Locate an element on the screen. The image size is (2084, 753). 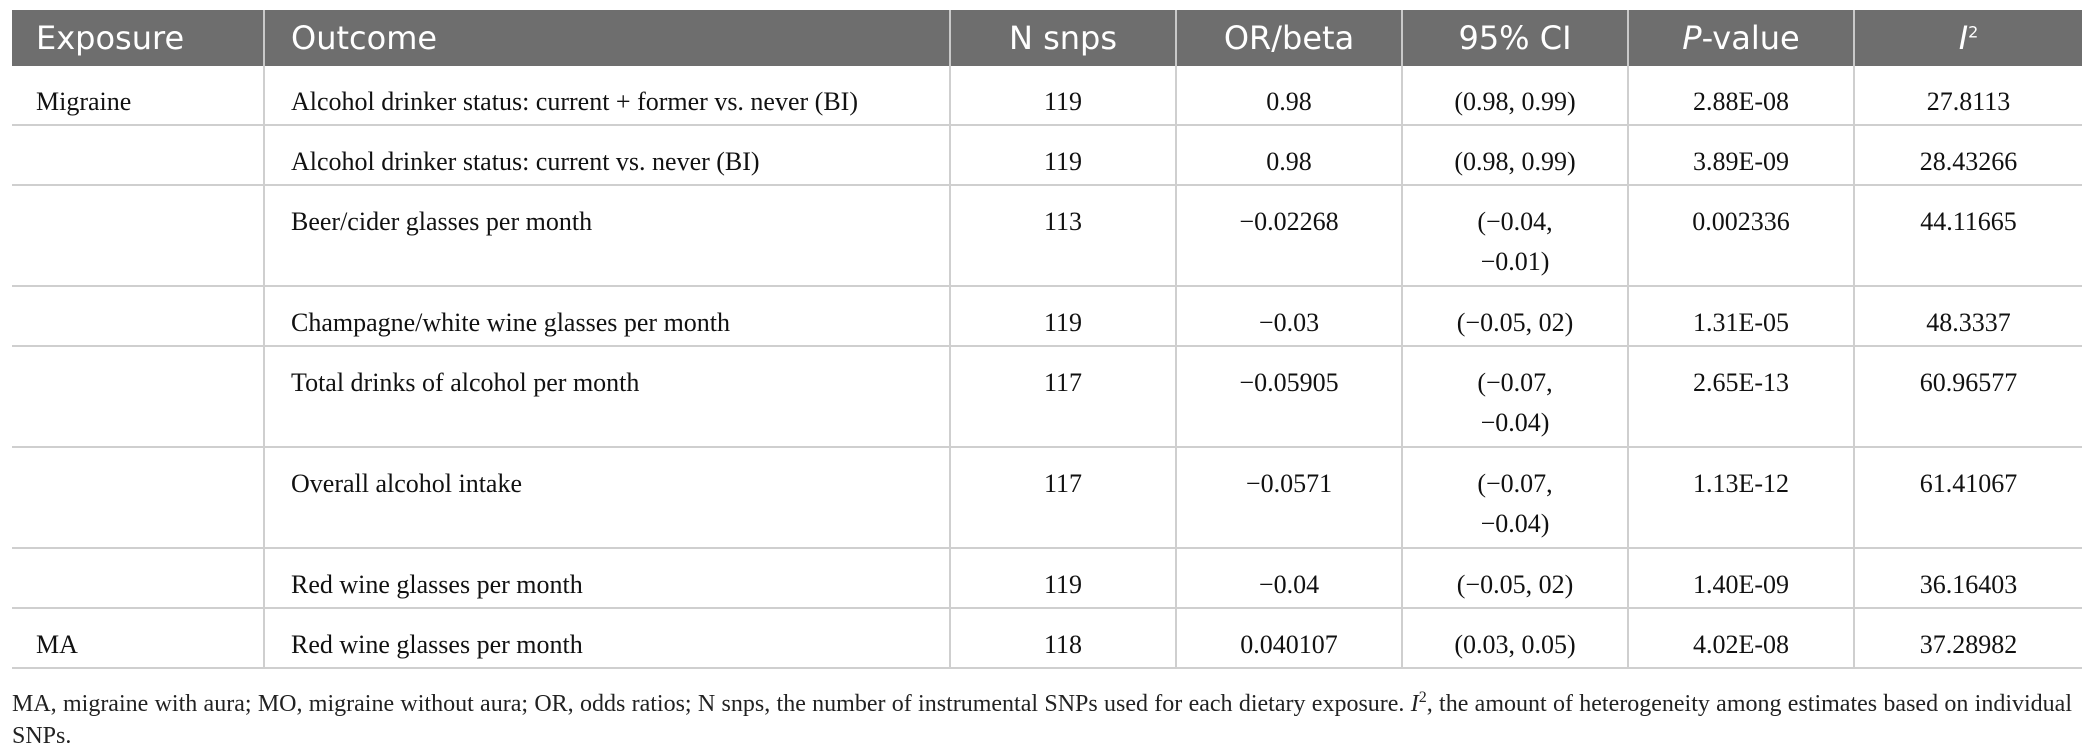
cell-i2: 44.11665 is located at coordinates (1967, 236).